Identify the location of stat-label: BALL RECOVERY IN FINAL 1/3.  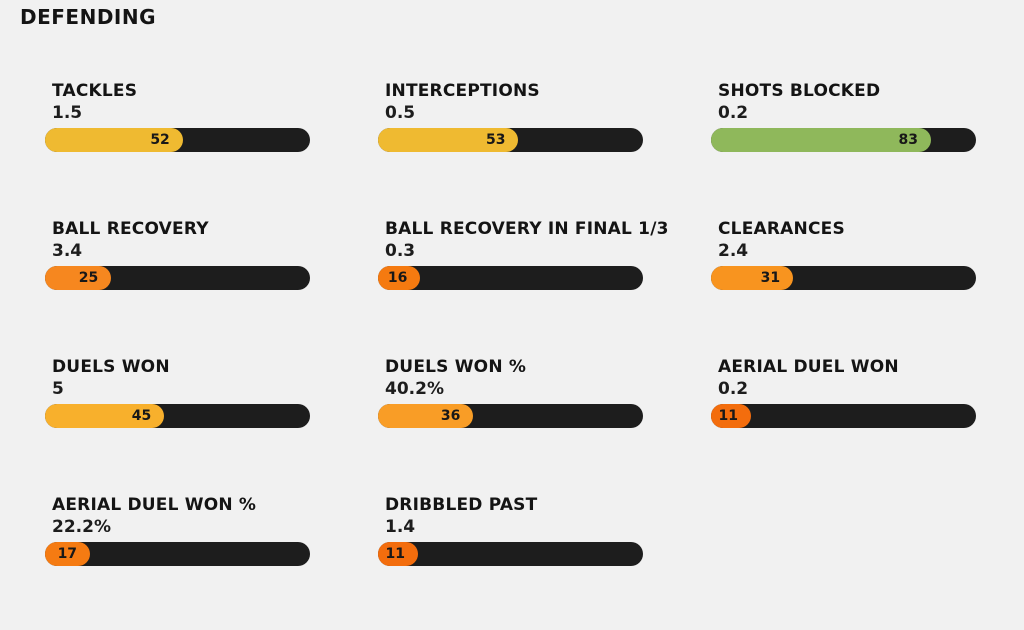
(527, 229).